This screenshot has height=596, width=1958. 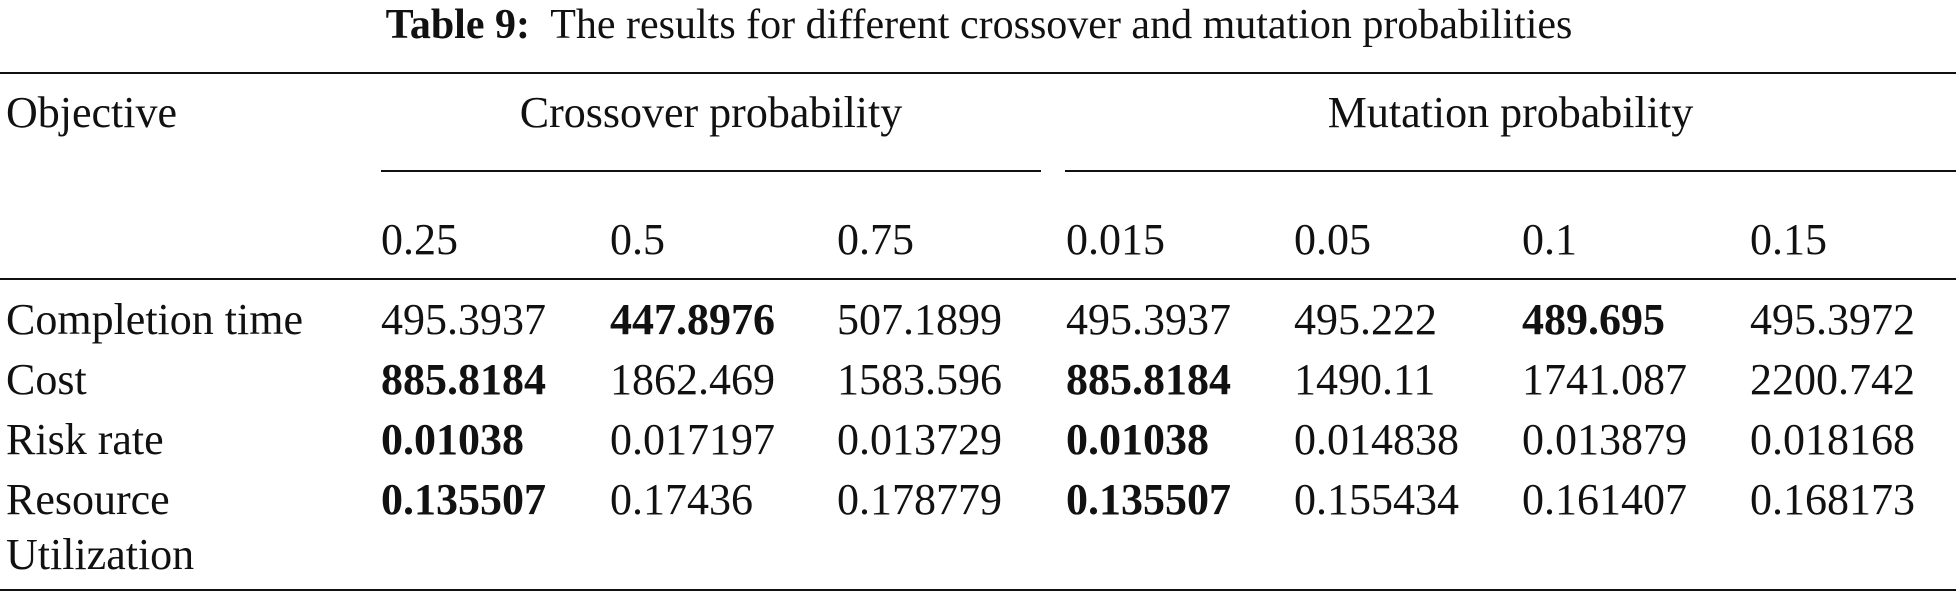 I want to click on cell: 0.013879, so click(x=1604, y=439).